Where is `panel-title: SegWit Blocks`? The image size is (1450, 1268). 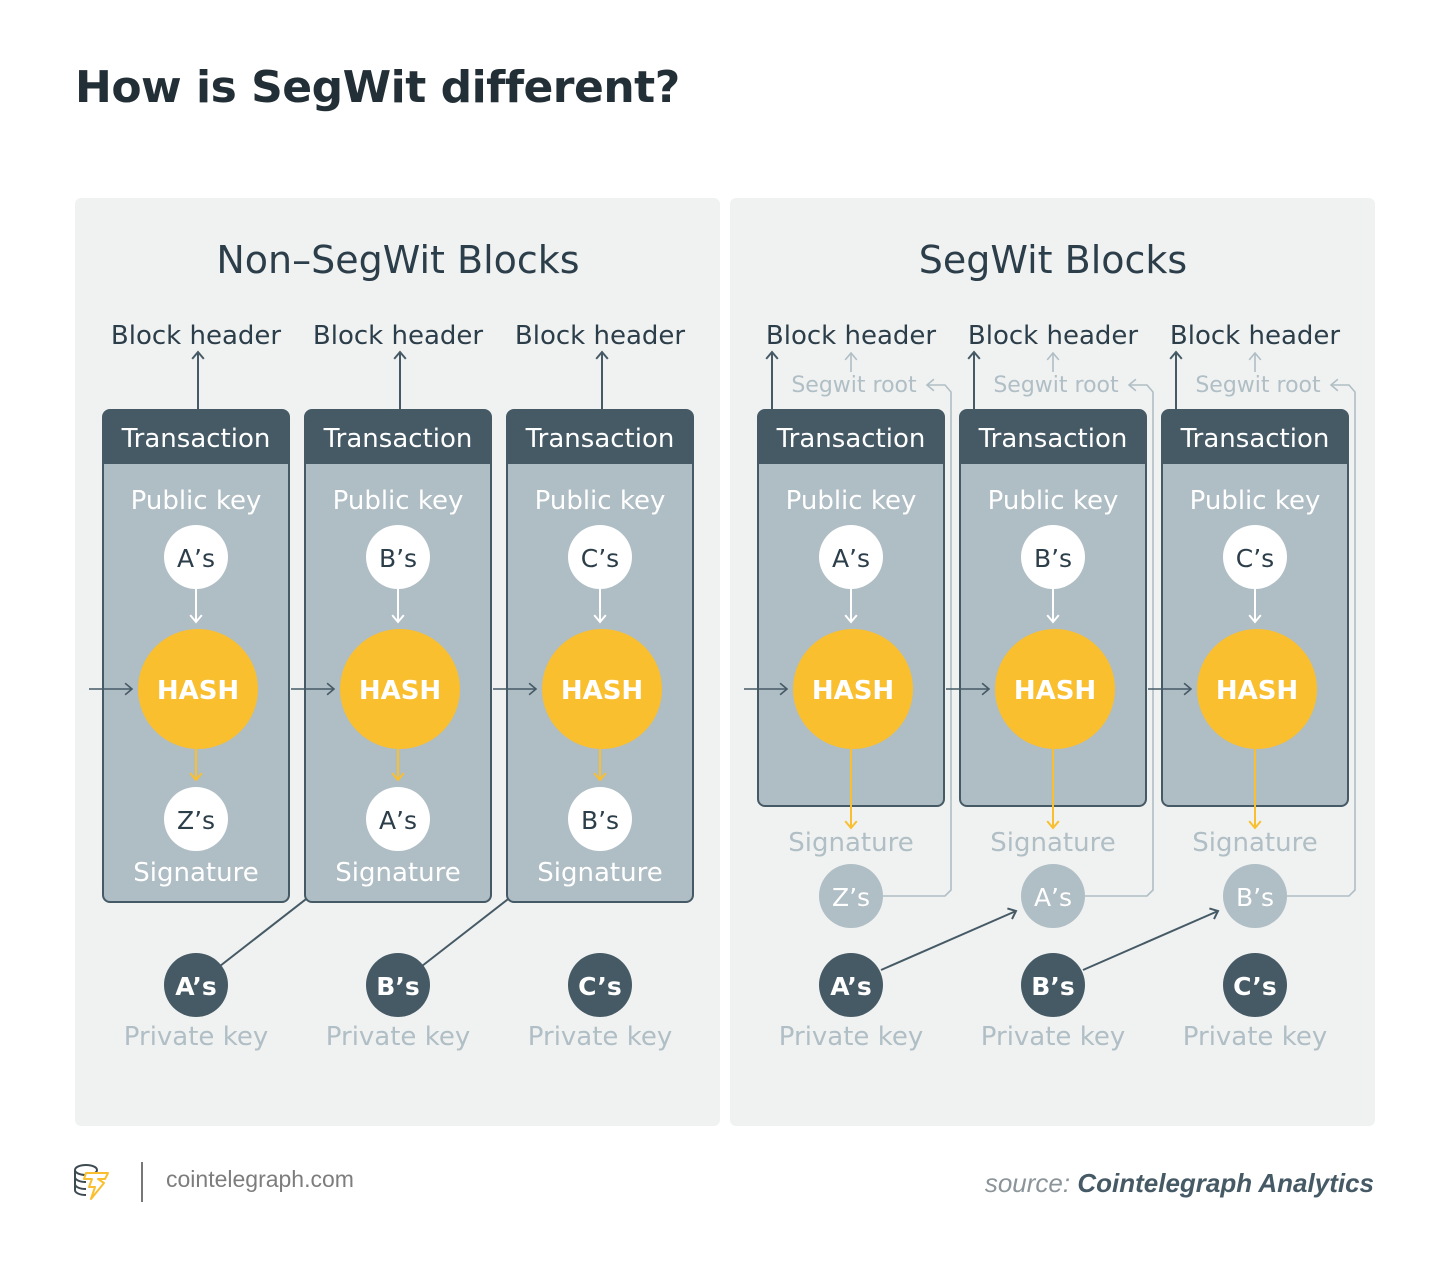 panel-title: SegWit Blocks is located at coordinates (1053, 260).